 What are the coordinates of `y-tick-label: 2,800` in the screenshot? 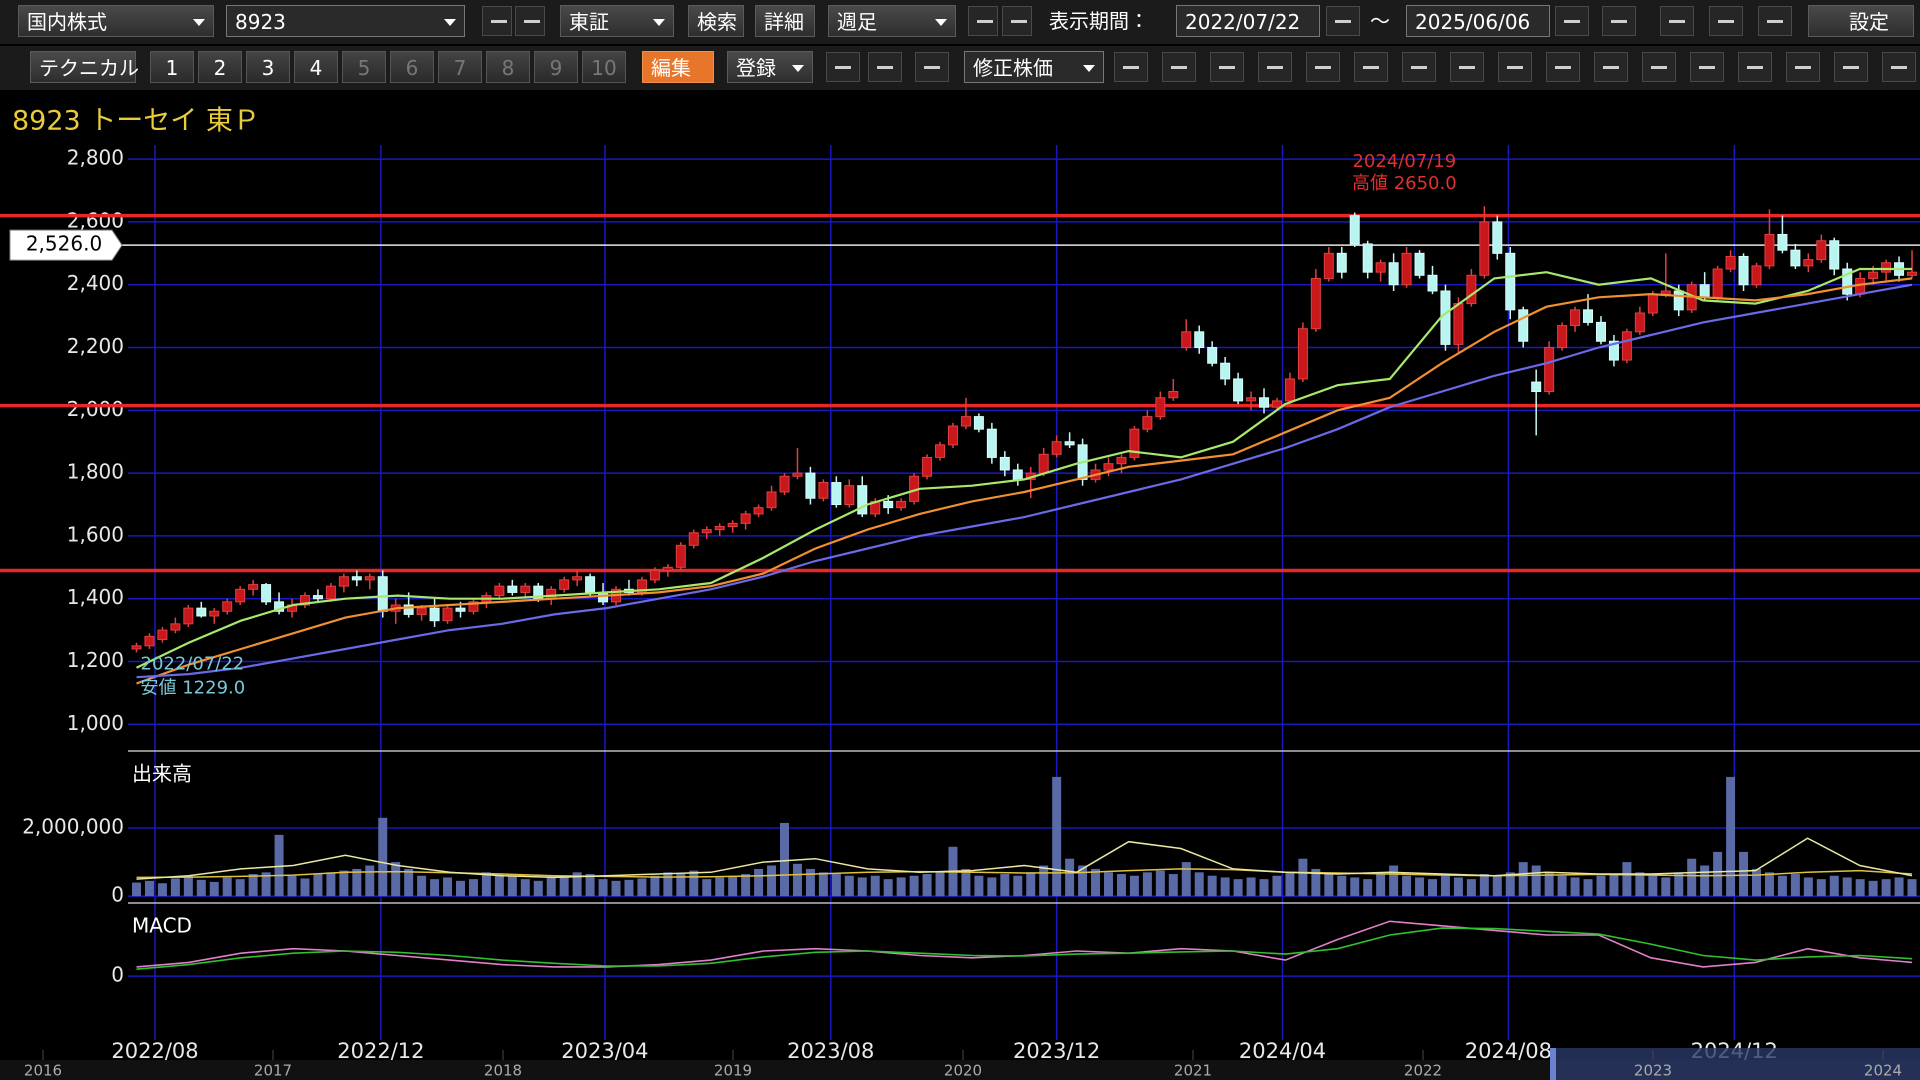 It's located at (95, 158).